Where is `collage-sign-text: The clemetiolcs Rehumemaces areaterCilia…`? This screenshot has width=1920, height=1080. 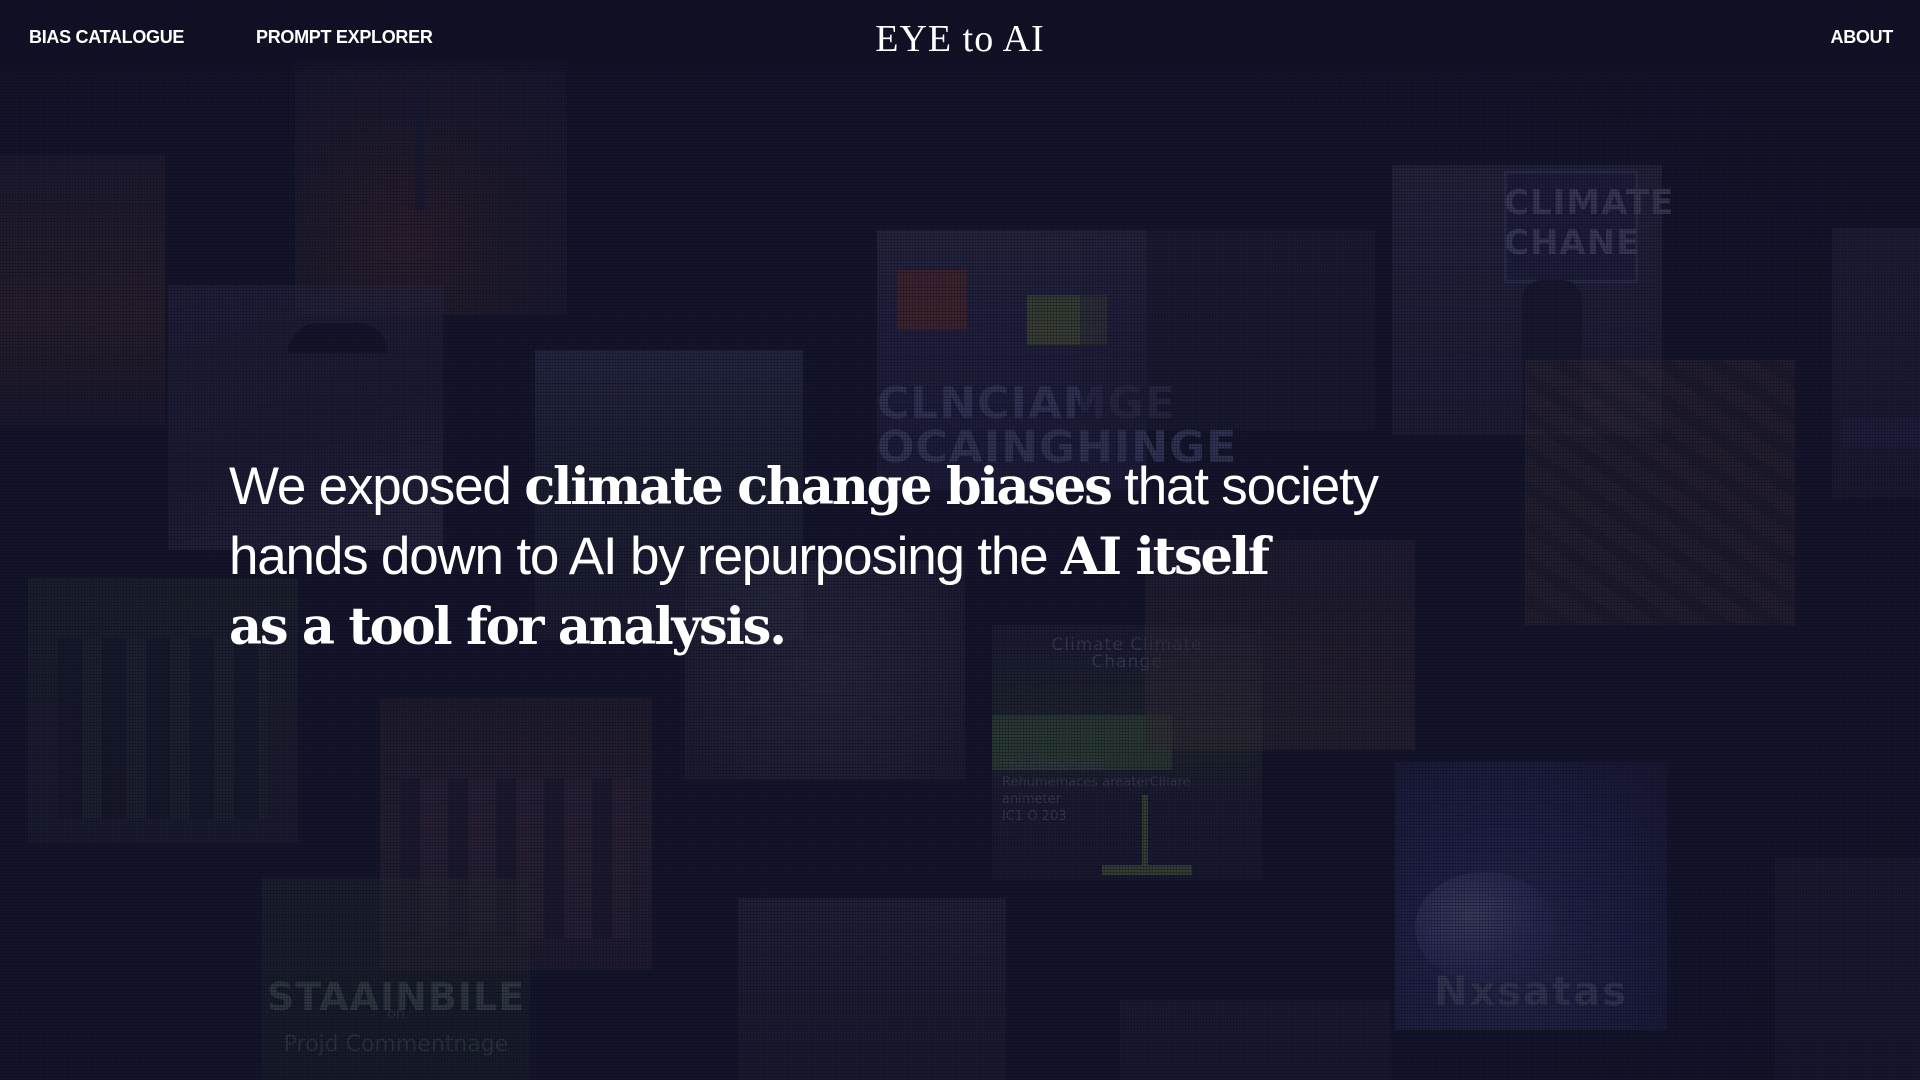 collage-sign-text: The clemetiolcs Rehumemaces areaterCilia… is located at coordinates (1096, 791).